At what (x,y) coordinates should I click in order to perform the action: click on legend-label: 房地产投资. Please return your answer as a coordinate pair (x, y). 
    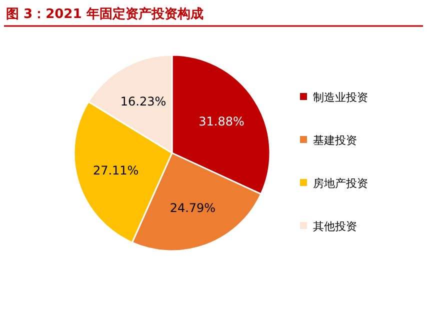
    Looking at the image, I should click on (340, 183).